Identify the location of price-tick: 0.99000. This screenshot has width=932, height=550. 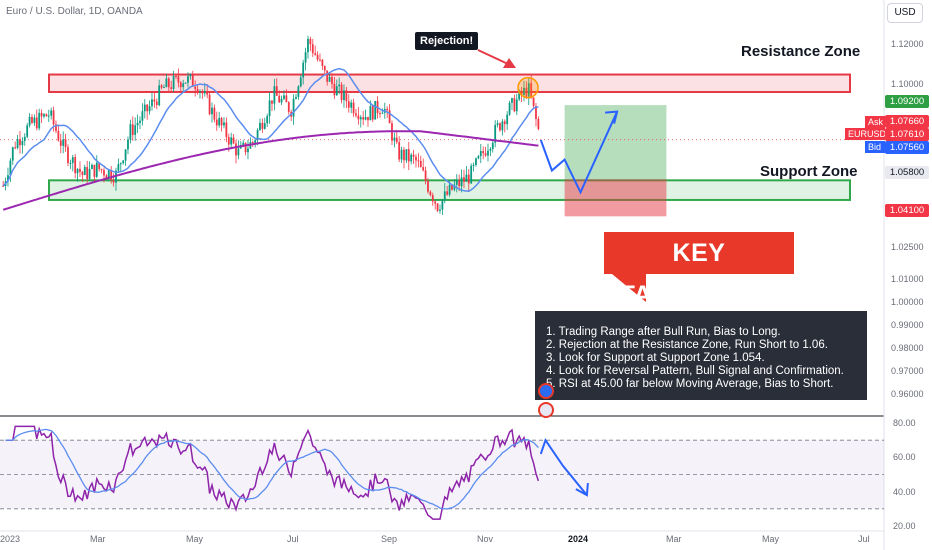
(907, 325).